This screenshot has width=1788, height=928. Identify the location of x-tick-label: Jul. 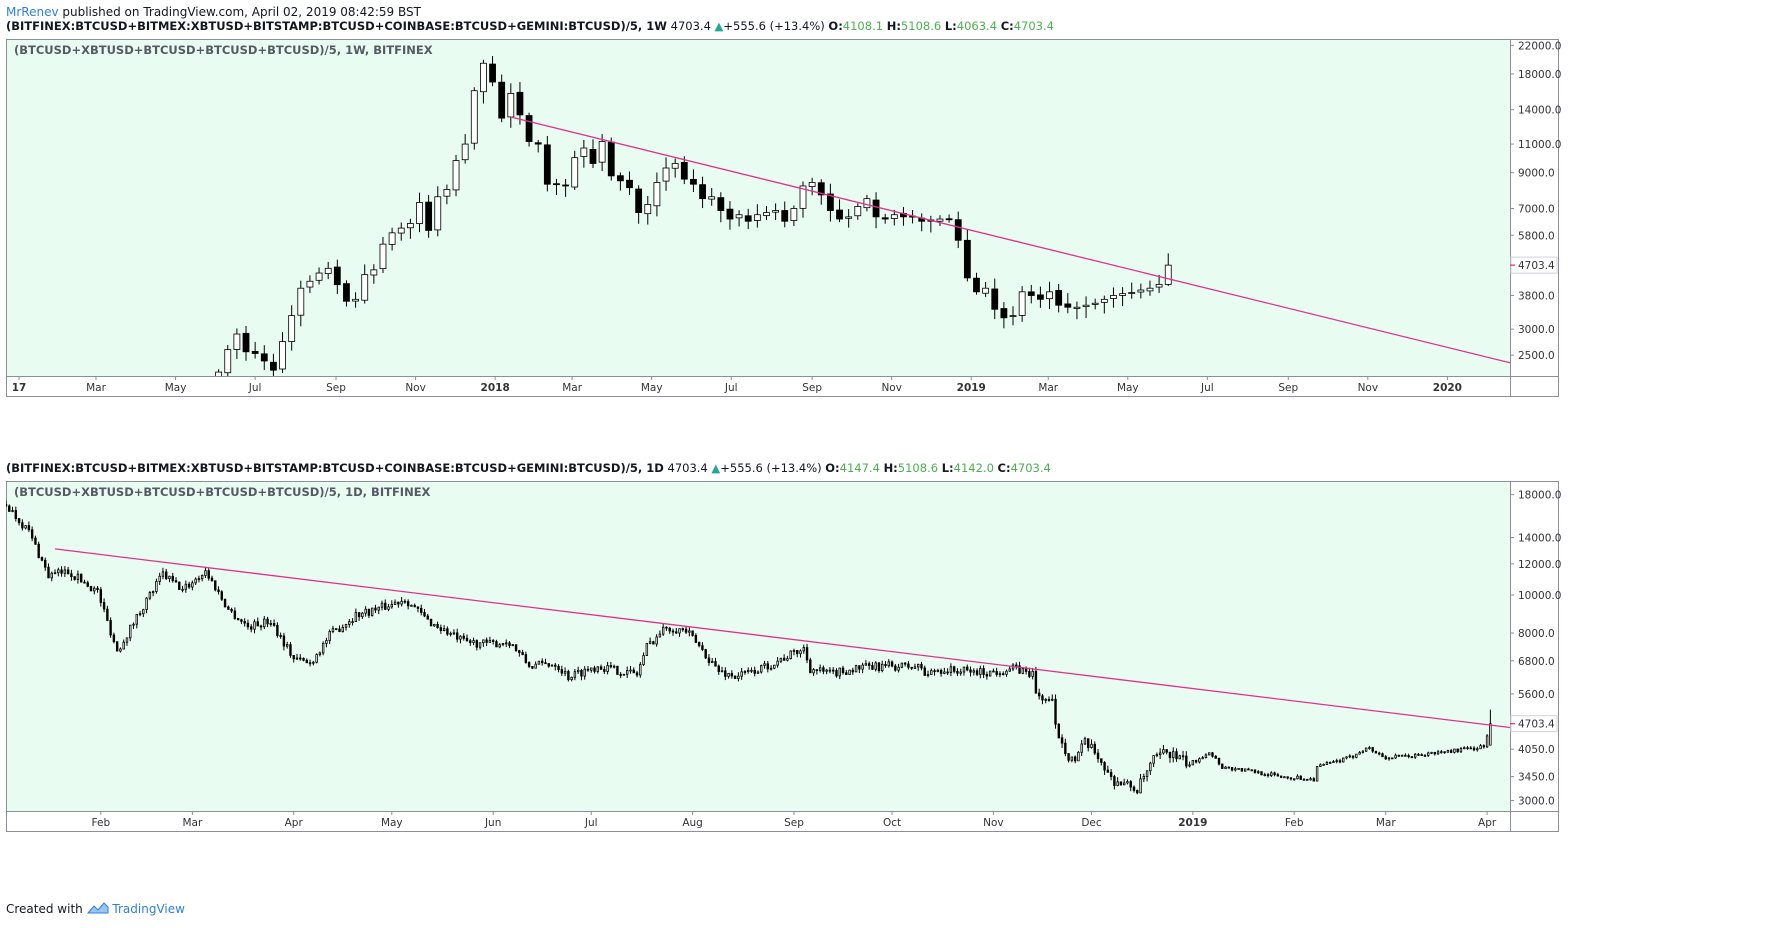
(1207, 388).